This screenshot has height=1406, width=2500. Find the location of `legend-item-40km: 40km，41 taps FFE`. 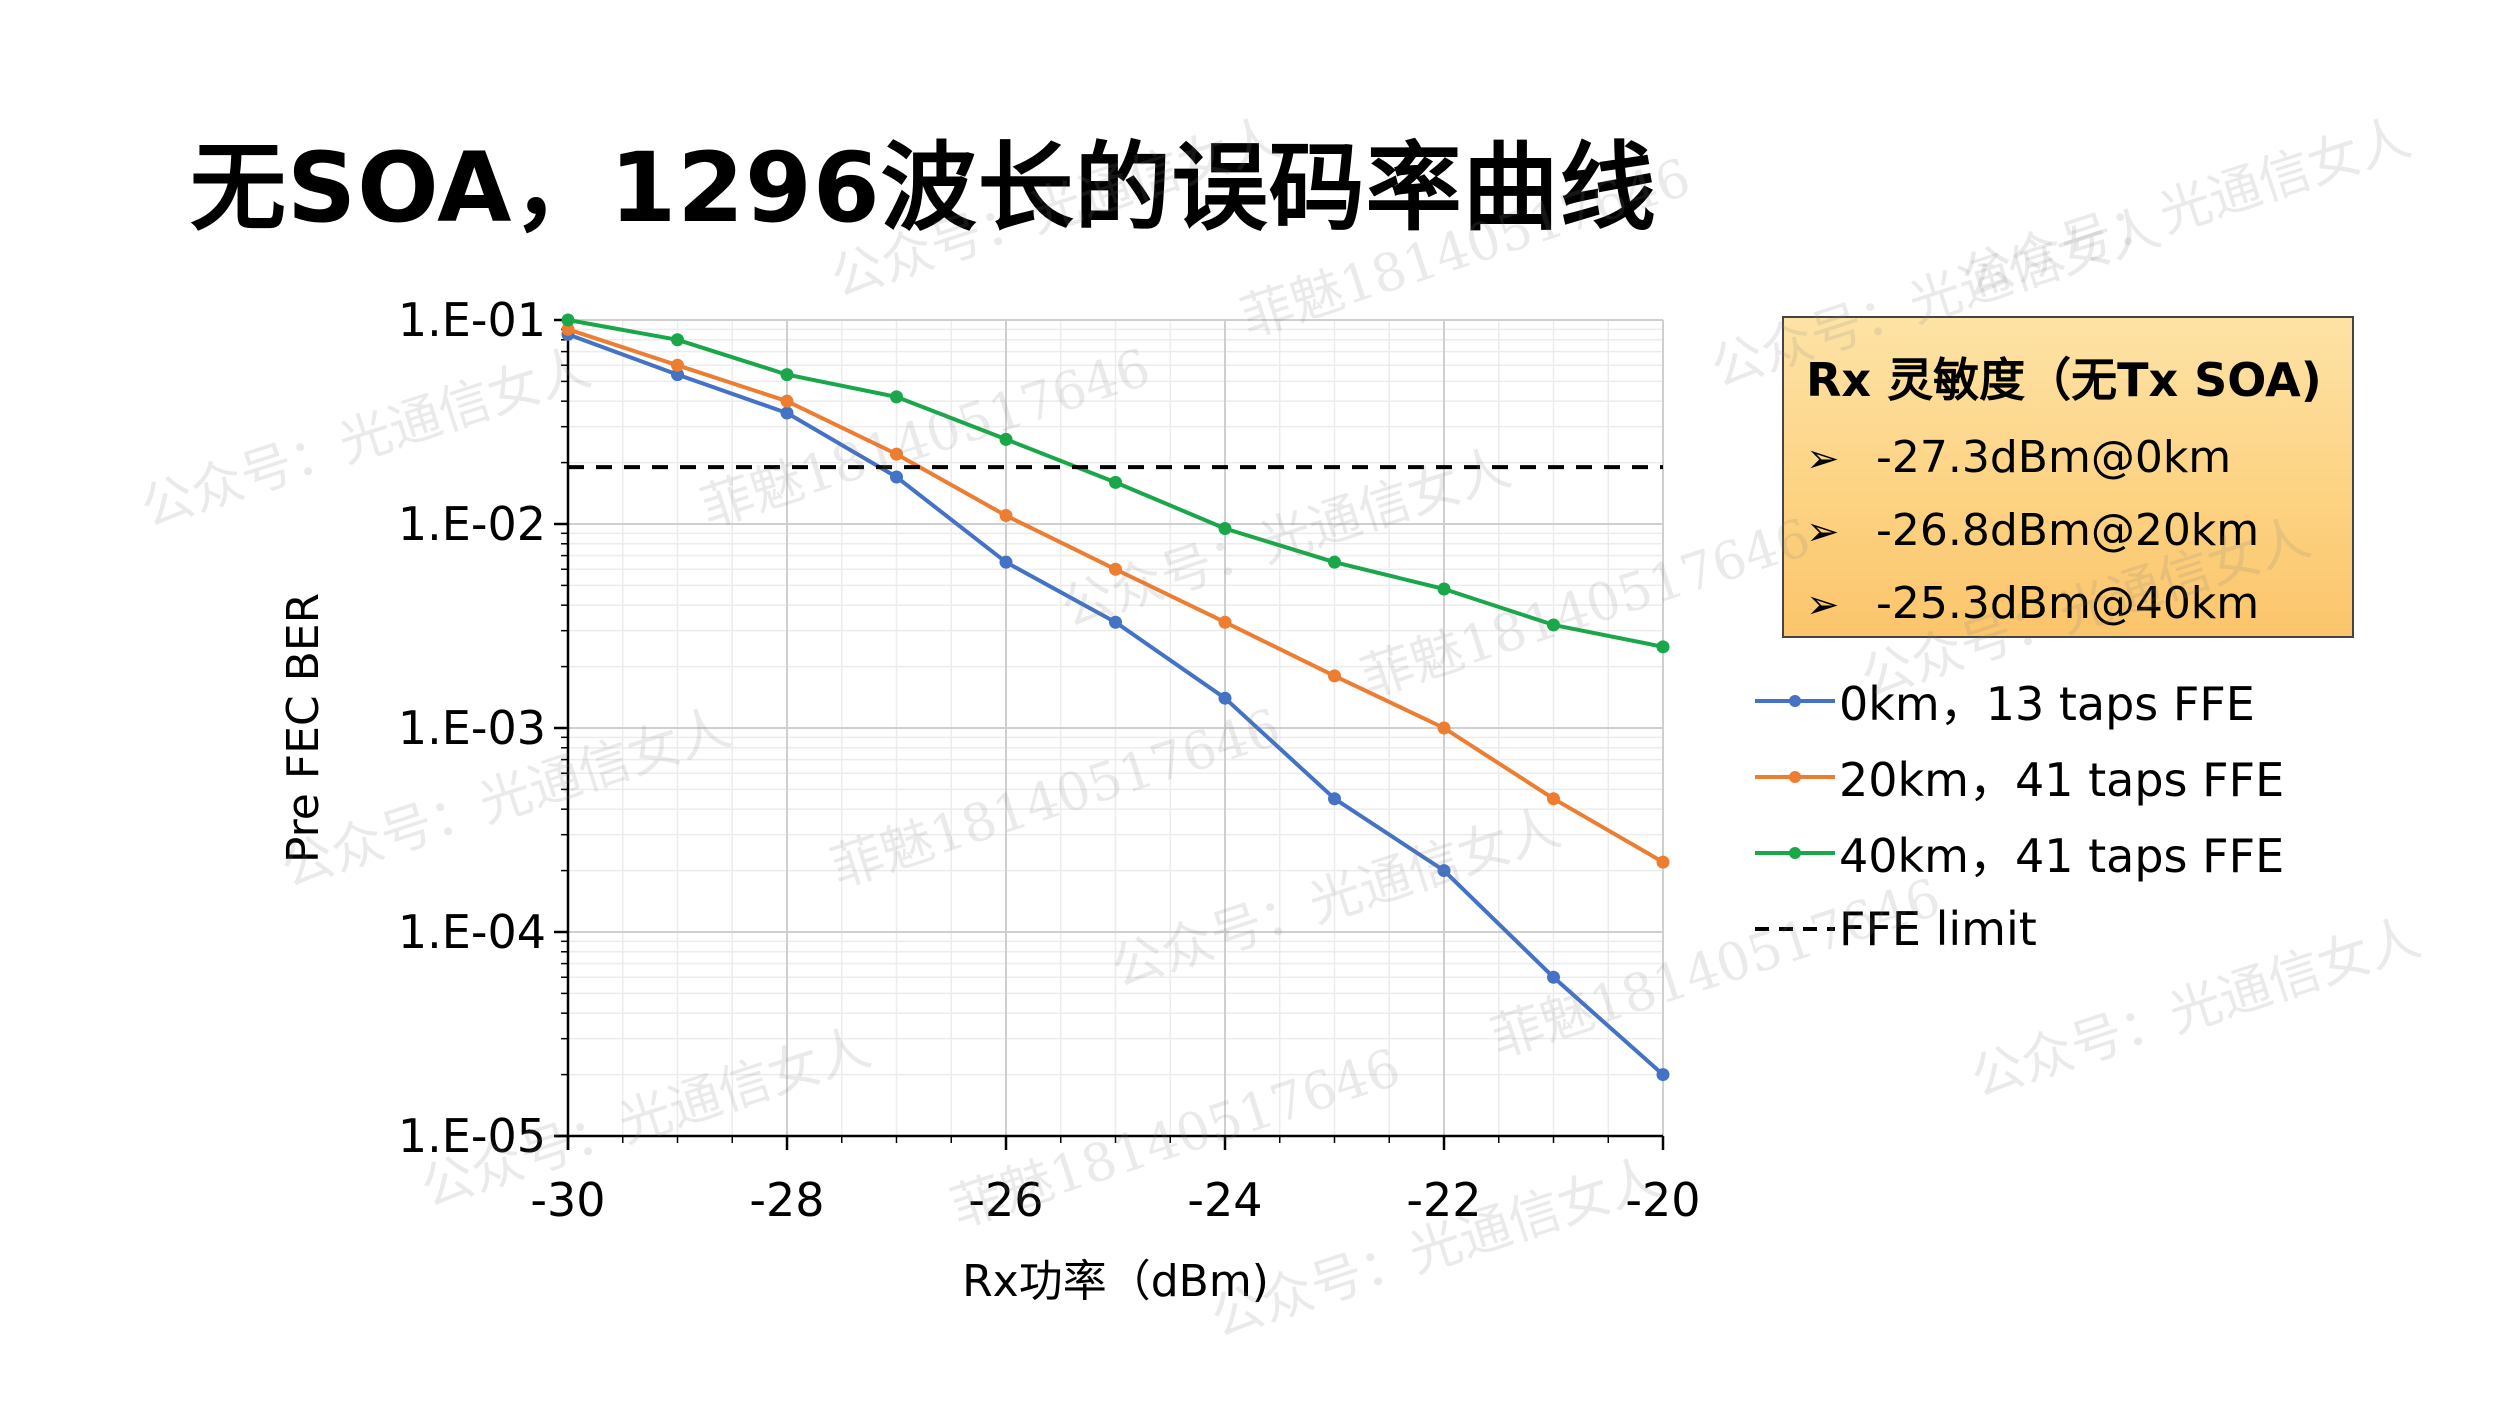

legend-item-40km: 40km，41 taps FFE is located at coordinates (2019, 853).